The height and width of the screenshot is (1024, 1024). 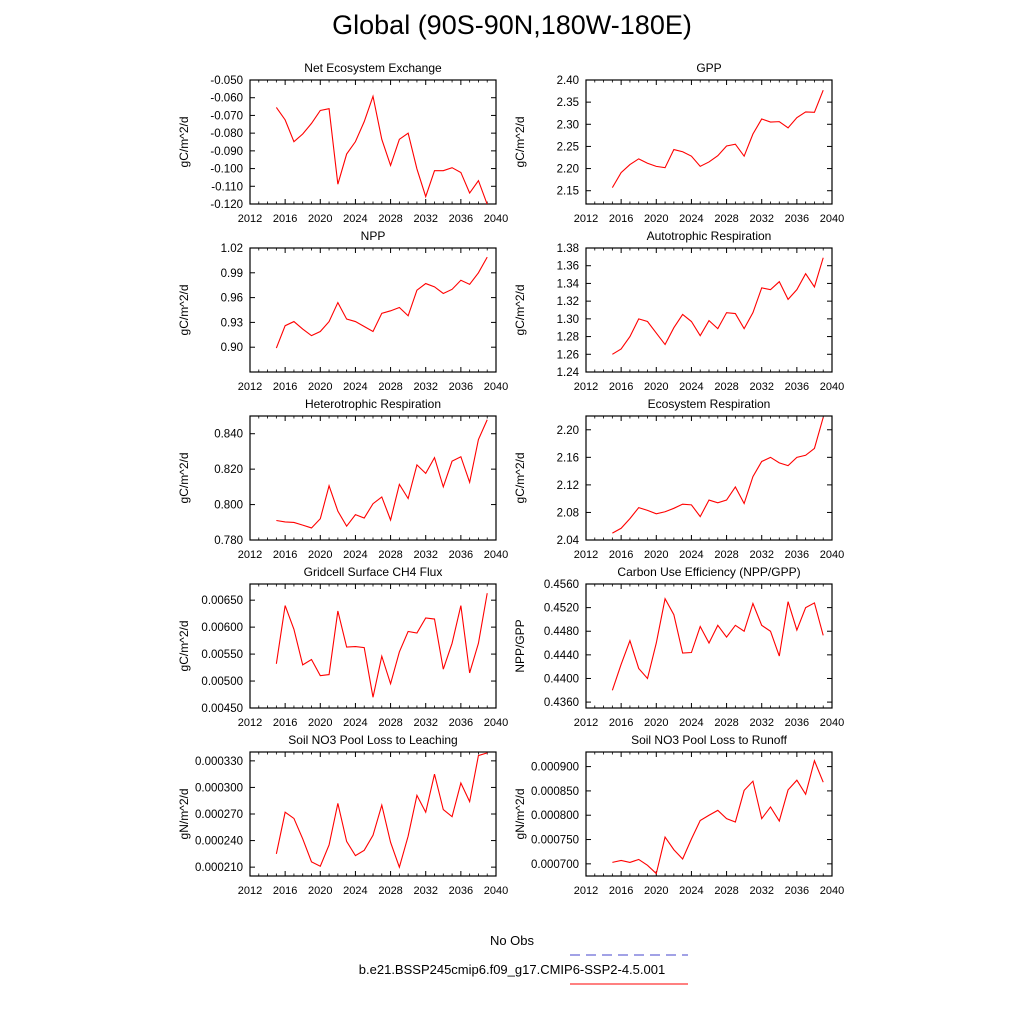 I want to click on y-tick-label: 2.08, so click(x=568, y=513).